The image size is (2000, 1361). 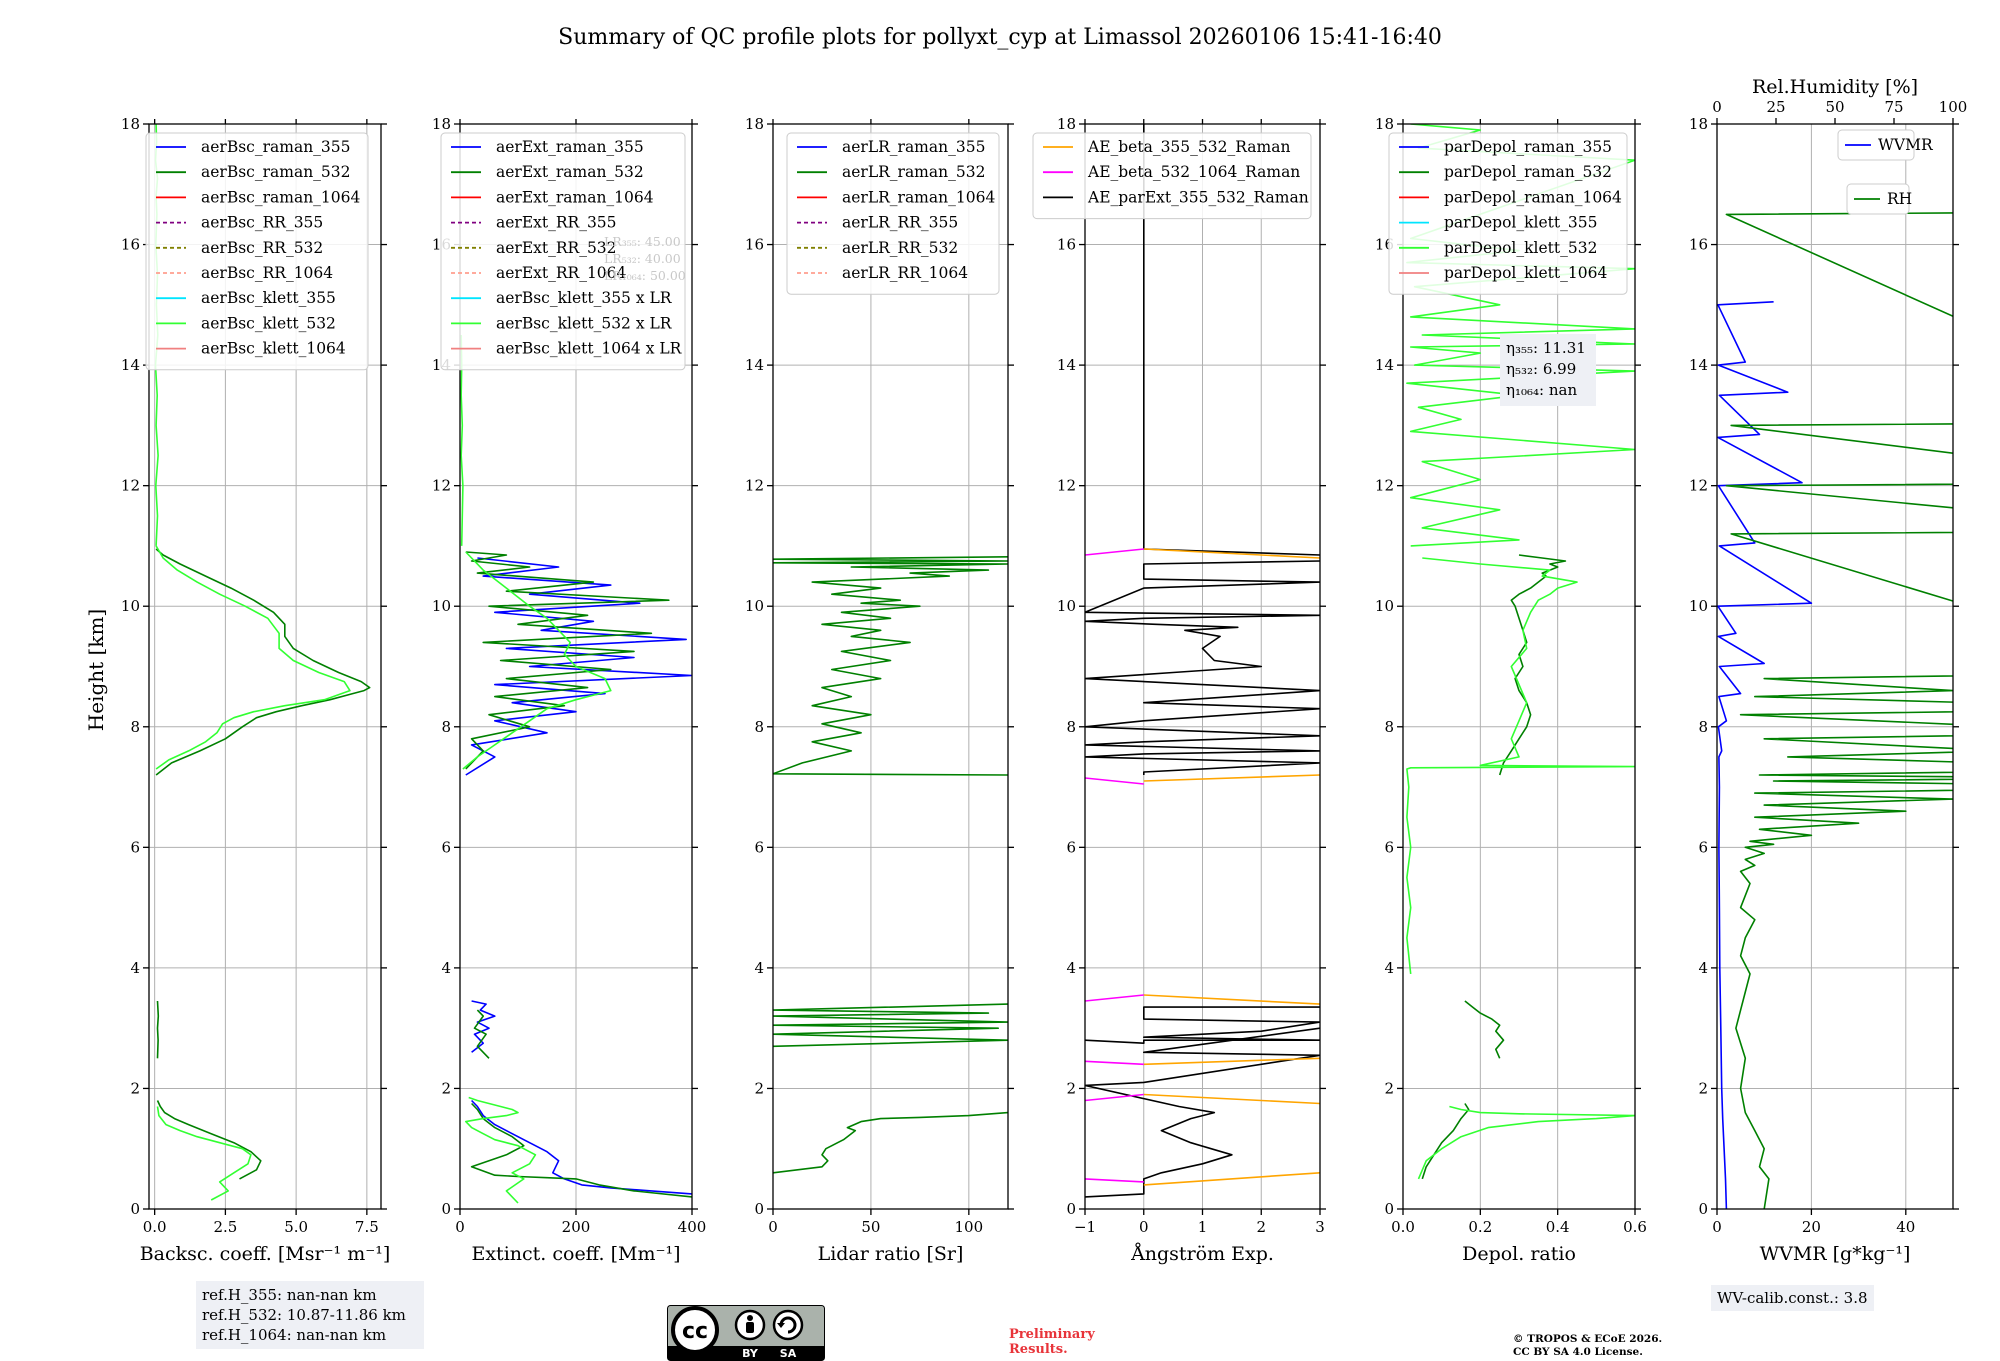 I want to click on legend-entry: parDepol_raman_1064, so click(x=1533, y=197).